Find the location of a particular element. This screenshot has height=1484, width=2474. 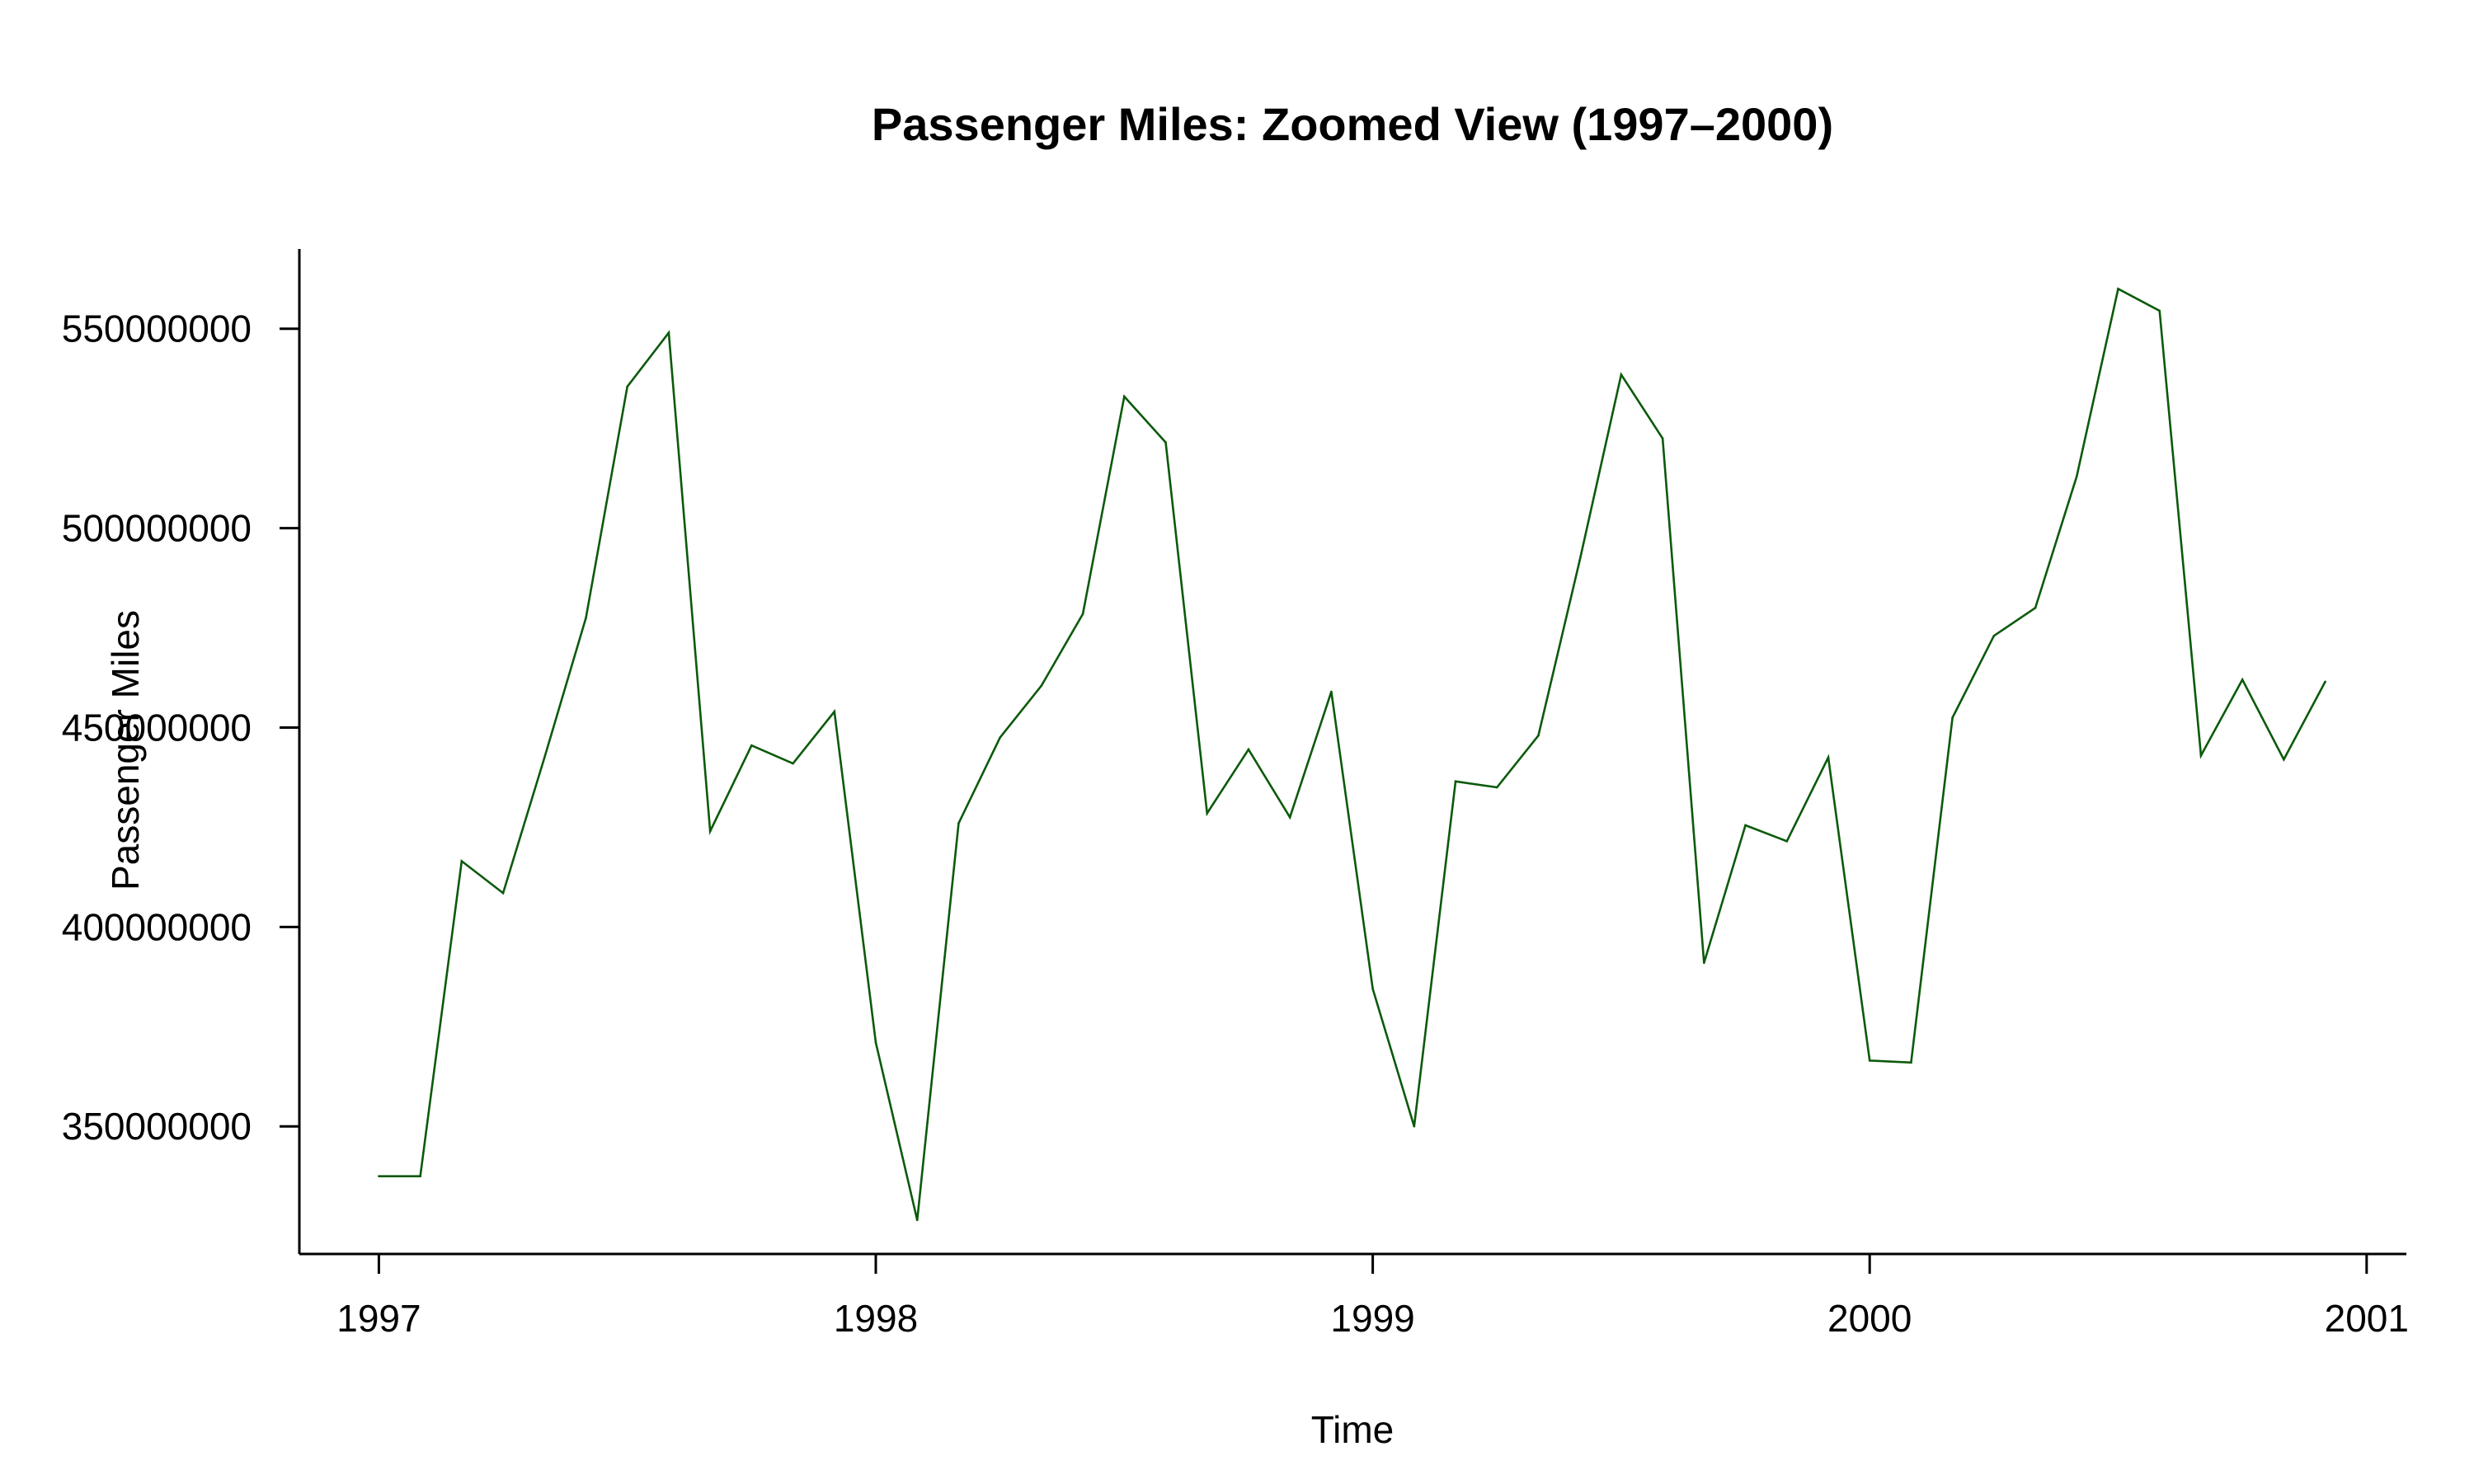

y-axis-label: Passenger Miles is located at coordinates (125, 750).